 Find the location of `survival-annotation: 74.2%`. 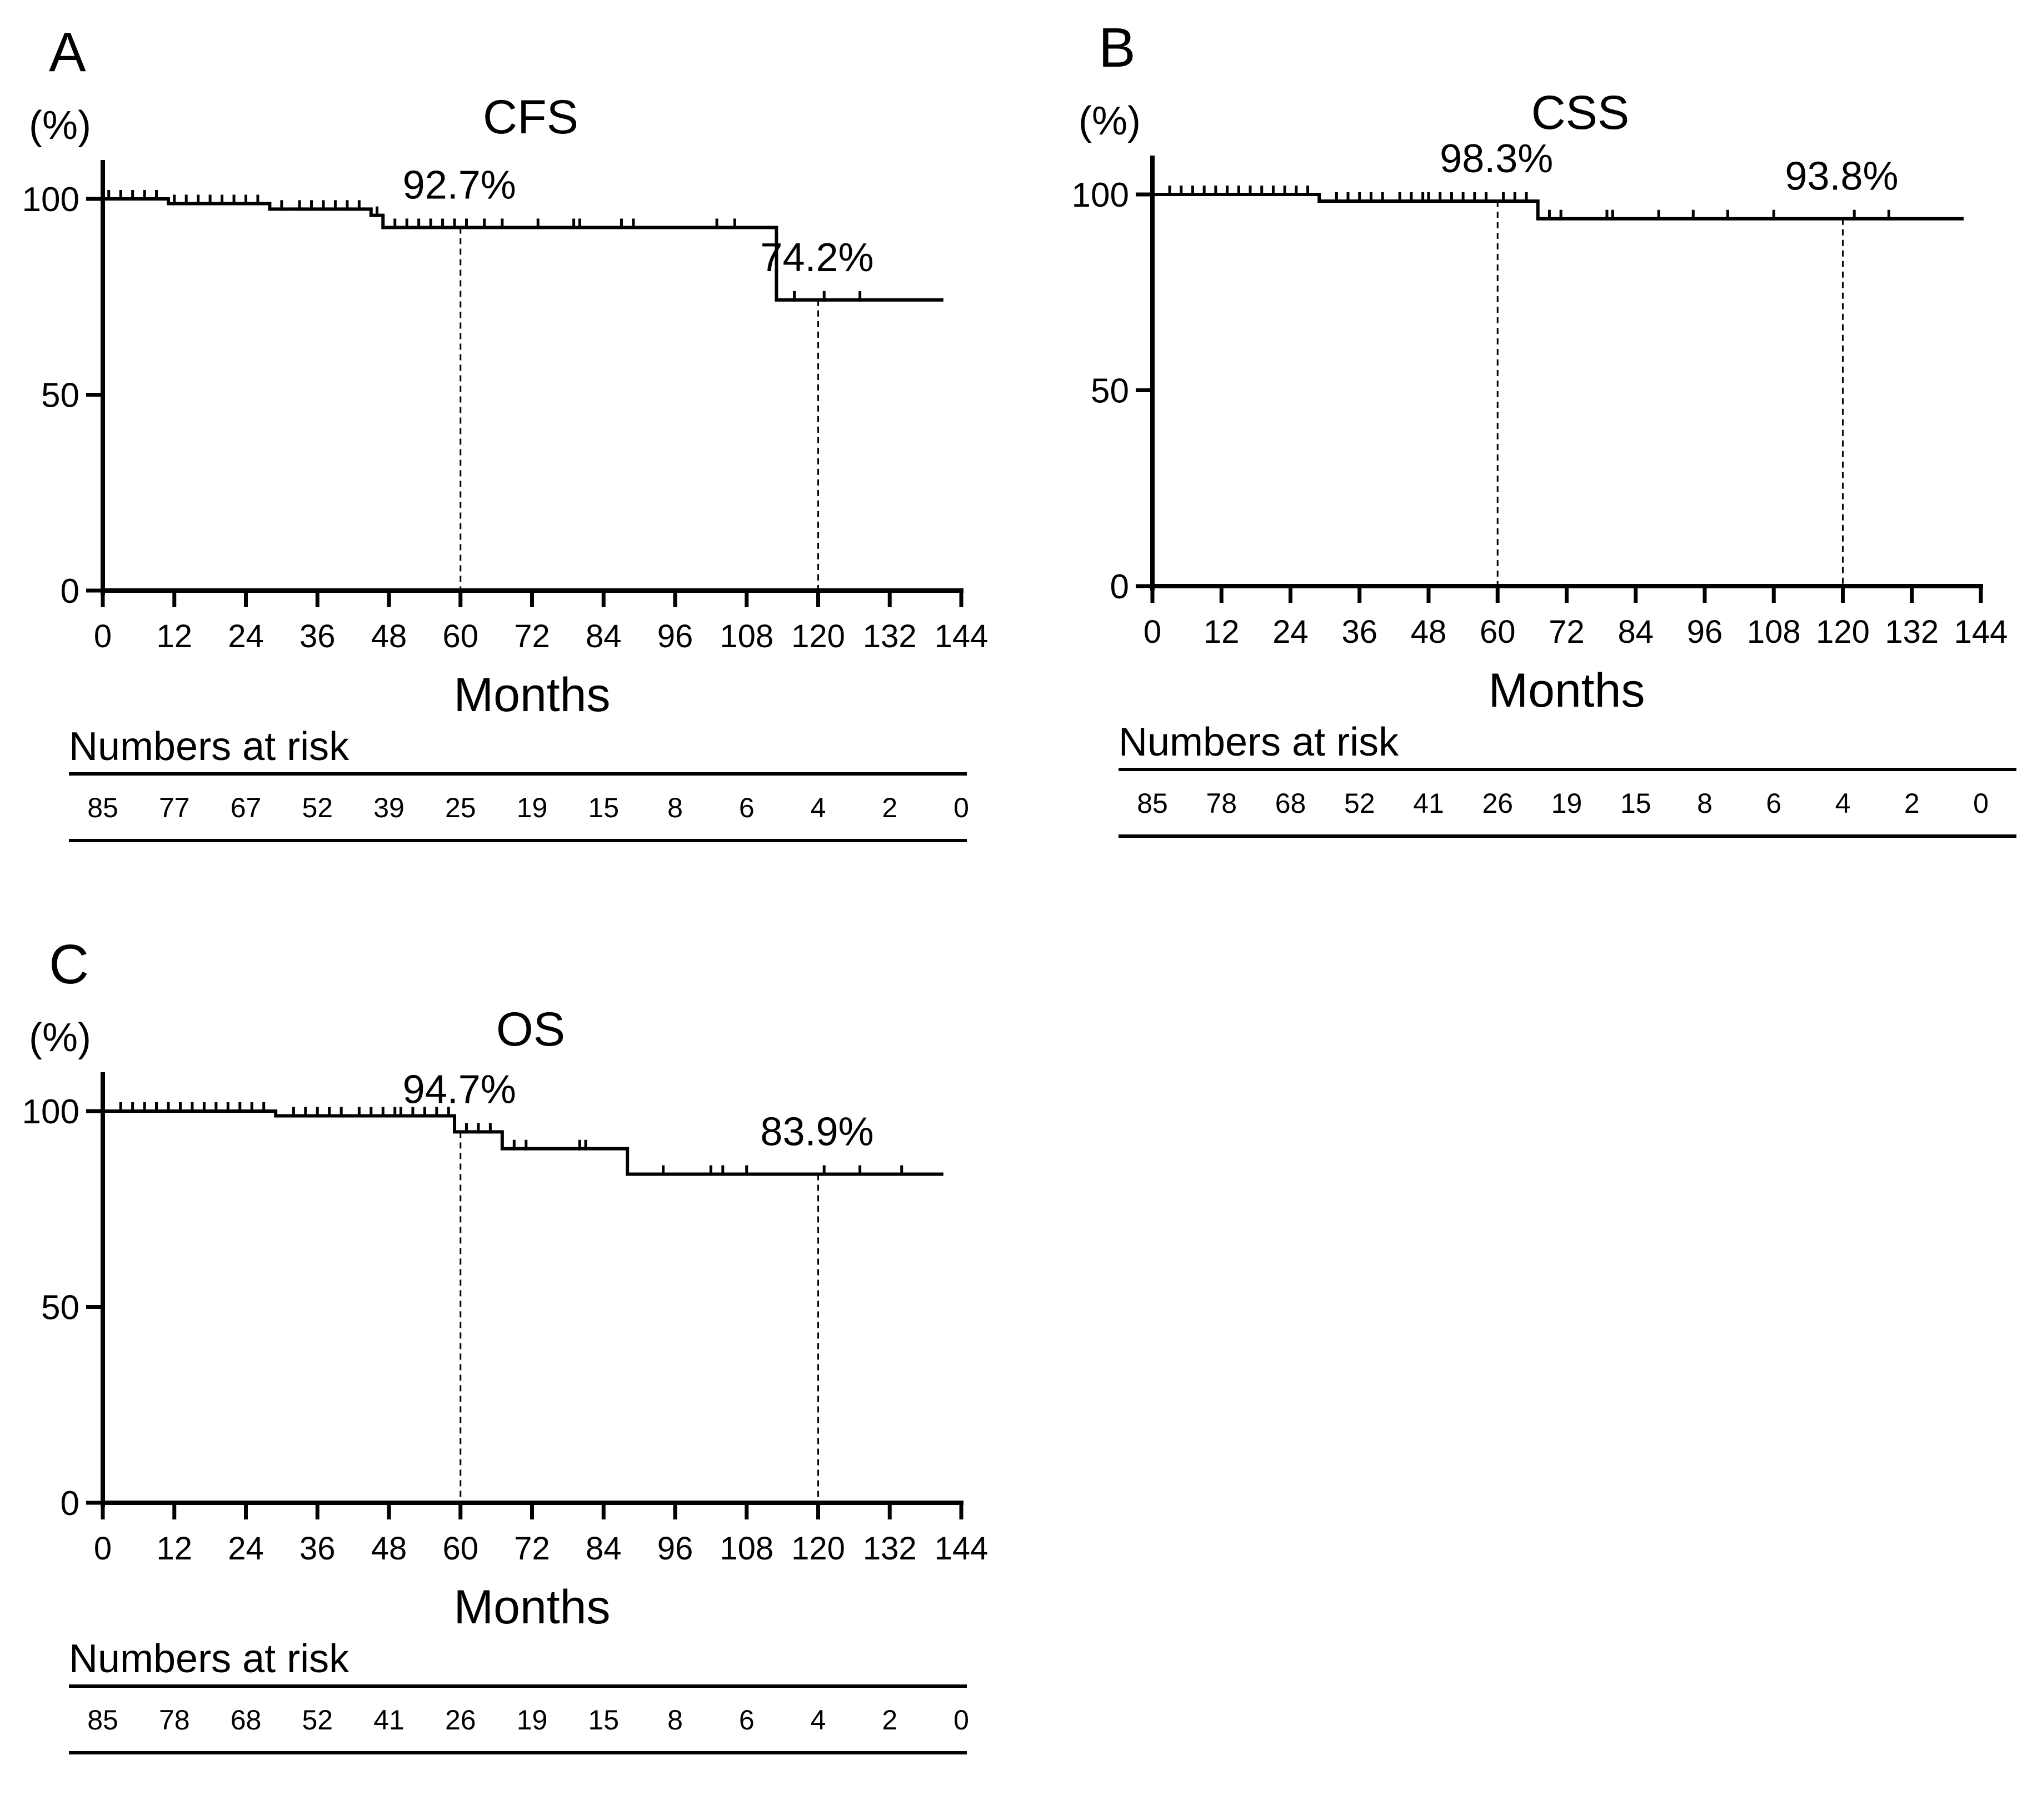

survival-annotation: 74.2% is located at coordinates (817, 258).